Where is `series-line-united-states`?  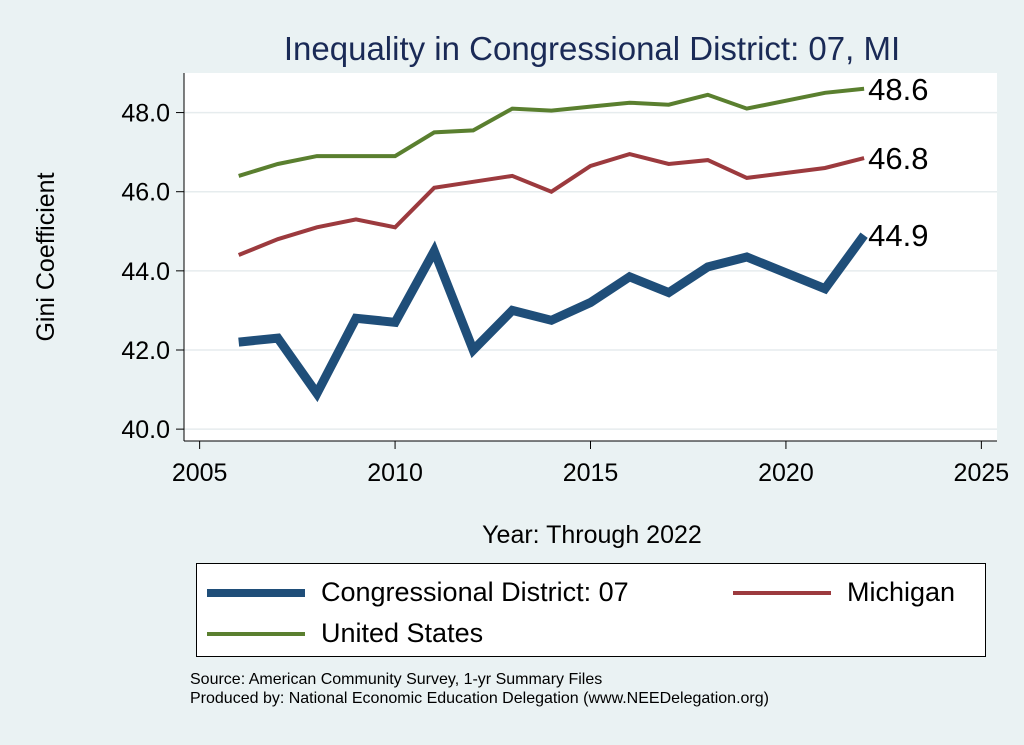
series-line-united-states is located at coordinates (551, 132).